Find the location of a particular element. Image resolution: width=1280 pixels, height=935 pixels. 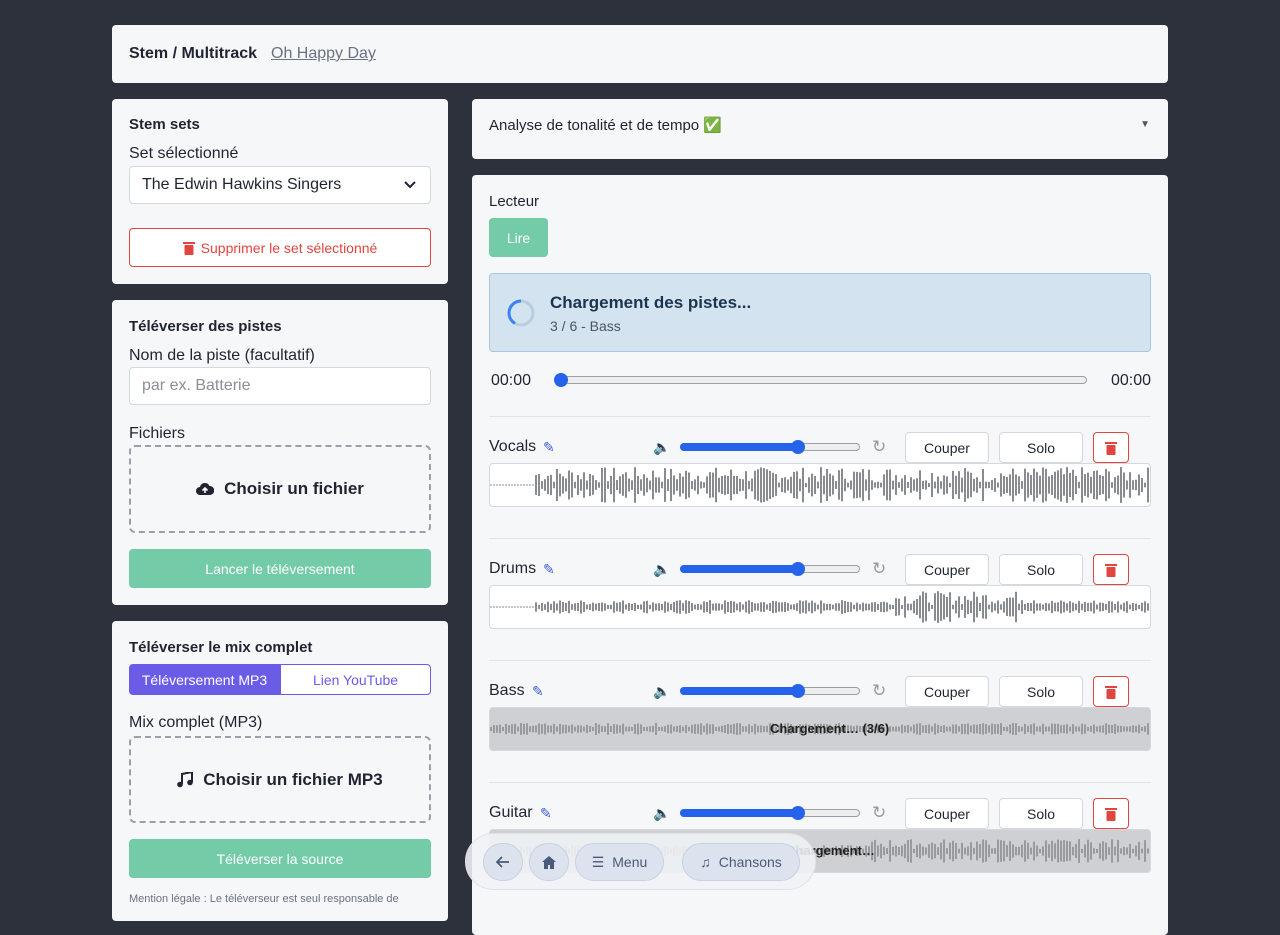

tab-active: Téléversement MP3 is located at coordinates (204, 679).